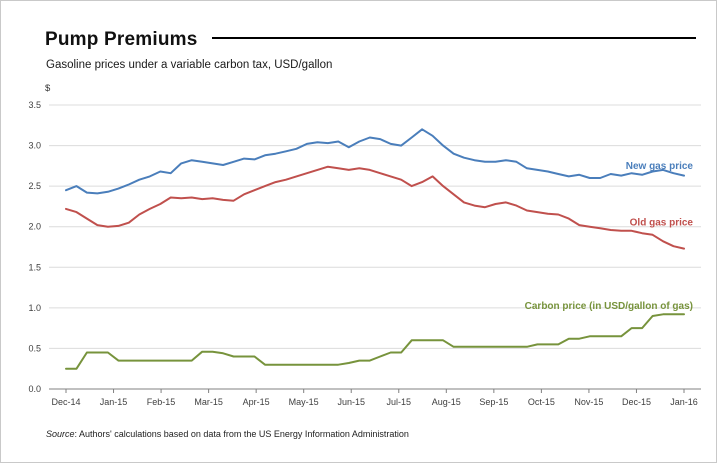  I want to click on svg-text: Mar-15, so click(208, 402).